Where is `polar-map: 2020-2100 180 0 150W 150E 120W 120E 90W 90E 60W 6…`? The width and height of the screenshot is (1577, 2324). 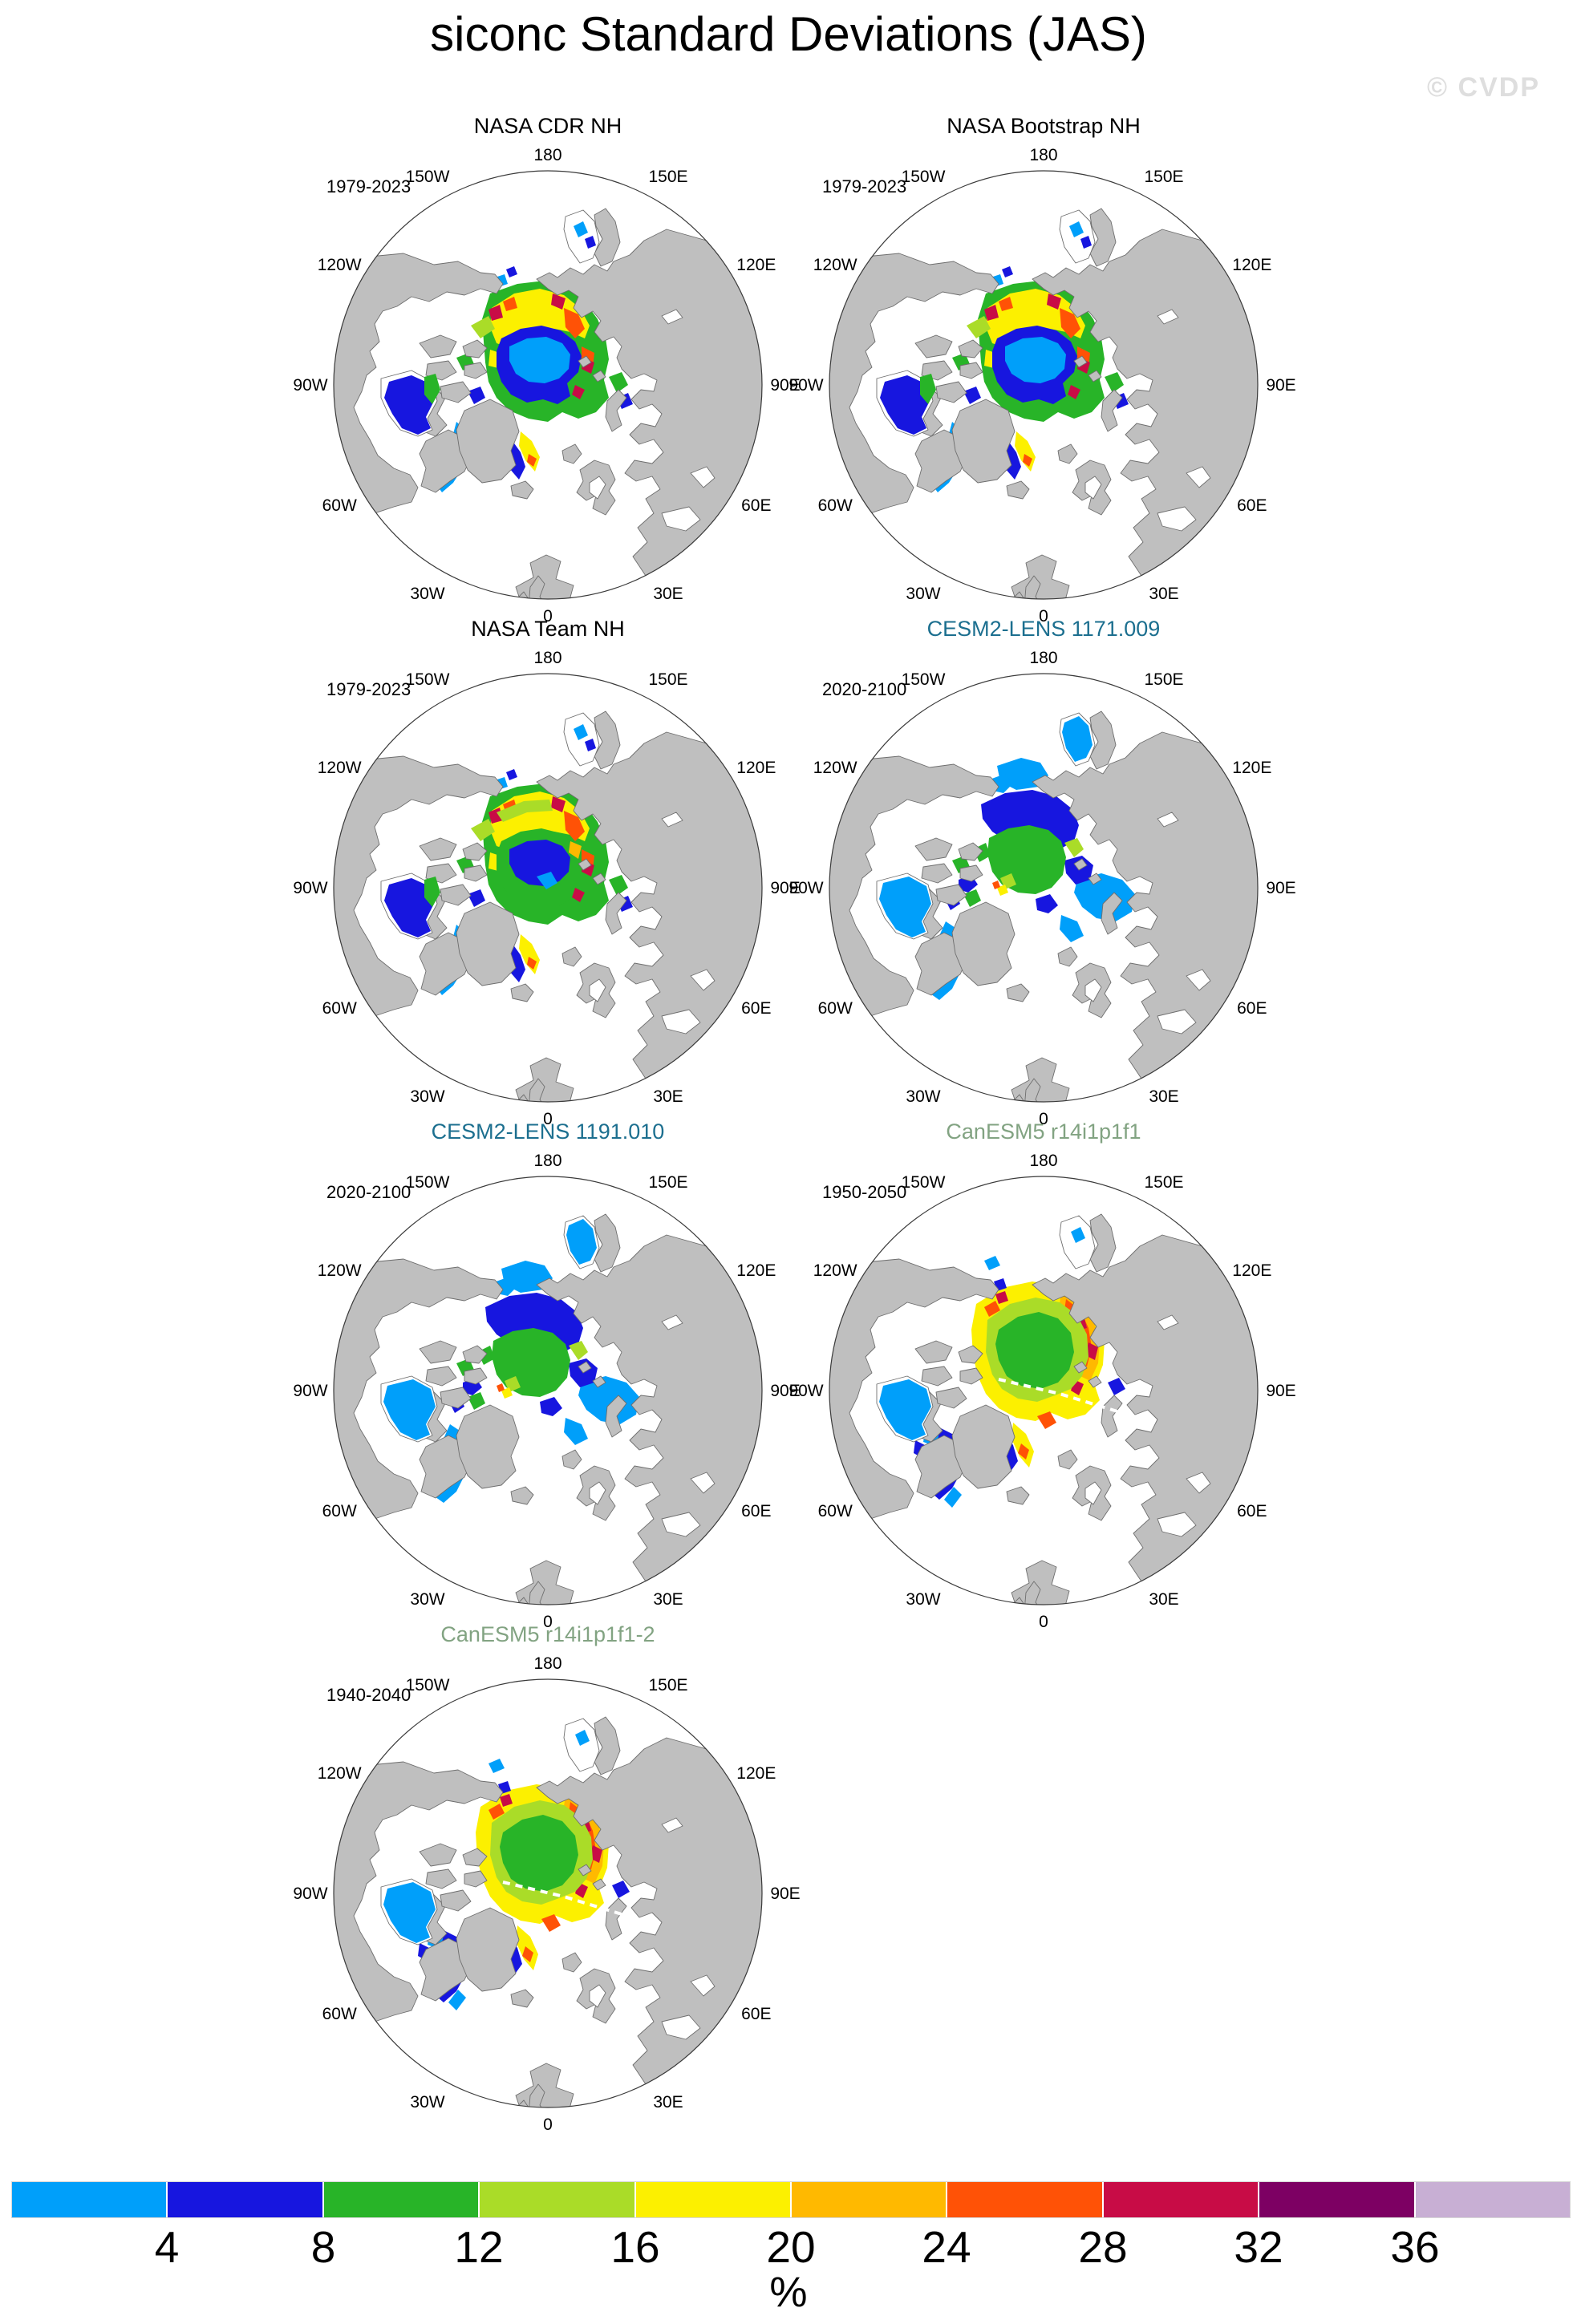
polar-map: 2020-2100 180 0 150W 150E 120W 120E 90W 90E 60W 6… is located at coordinates (546, 1391).